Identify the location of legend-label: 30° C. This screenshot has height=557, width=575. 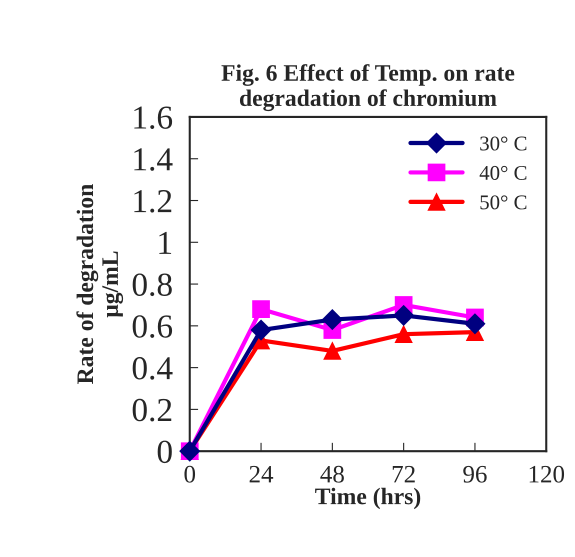
(503, 143).